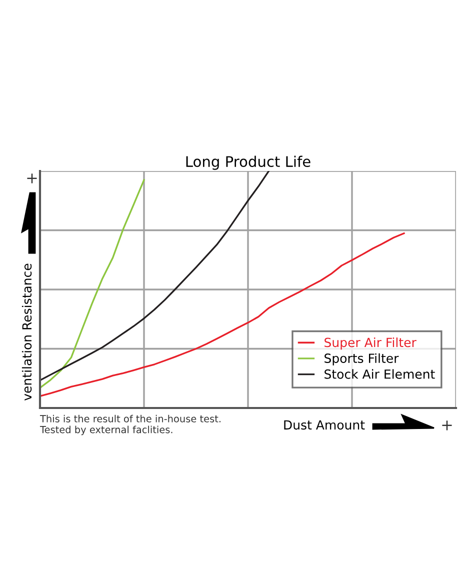  What do you see at coordinates (27, 332) in the screenshot?
I see `y-axis-title: ventilation Resistance` at bounding box center [27, 332].